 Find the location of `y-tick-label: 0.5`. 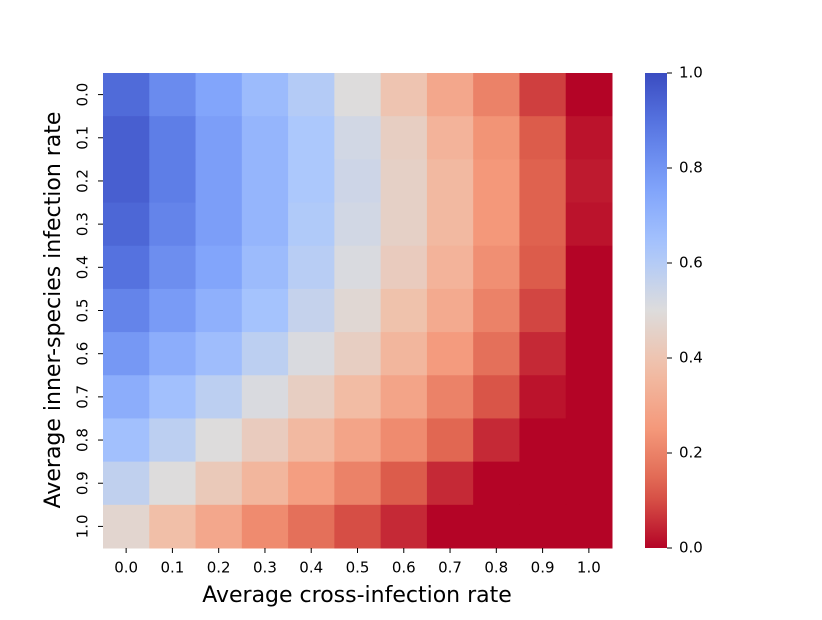

y-tick-label: 0.5 is located at coordinates (83, 311).